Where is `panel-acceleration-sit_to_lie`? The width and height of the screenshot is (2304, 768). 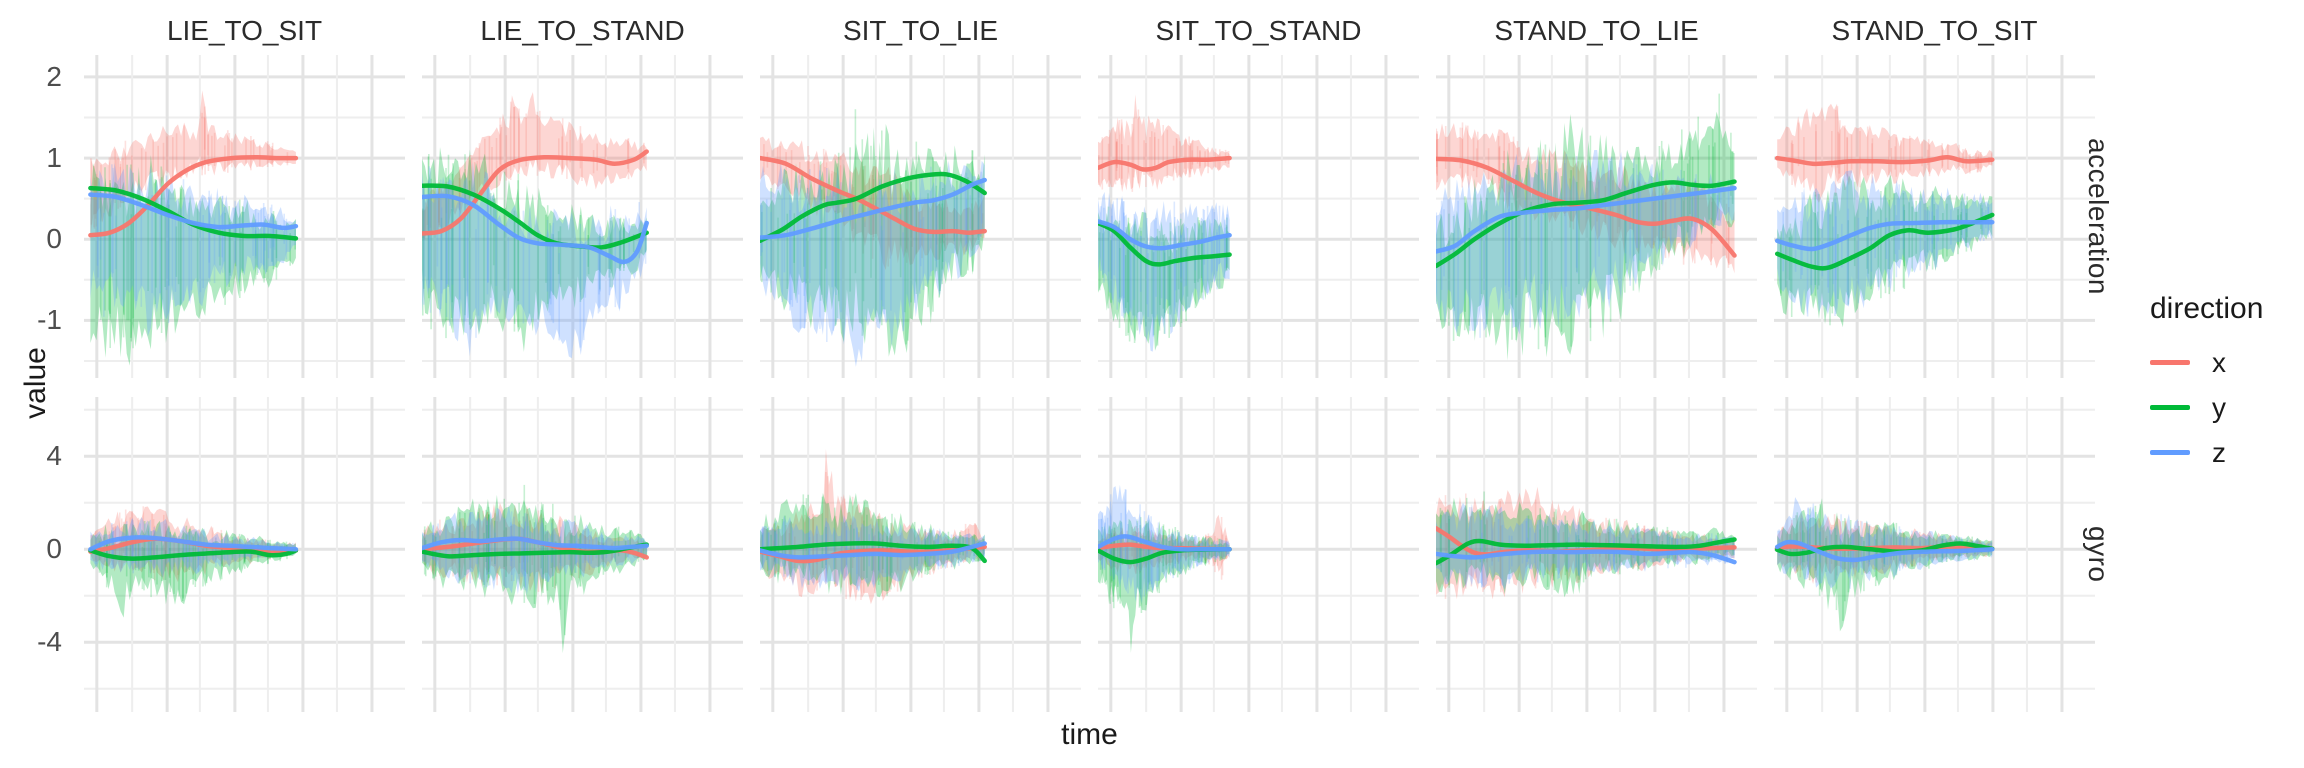
panel-acceleration-sit_to_lie is located at coordinates (920, 216).